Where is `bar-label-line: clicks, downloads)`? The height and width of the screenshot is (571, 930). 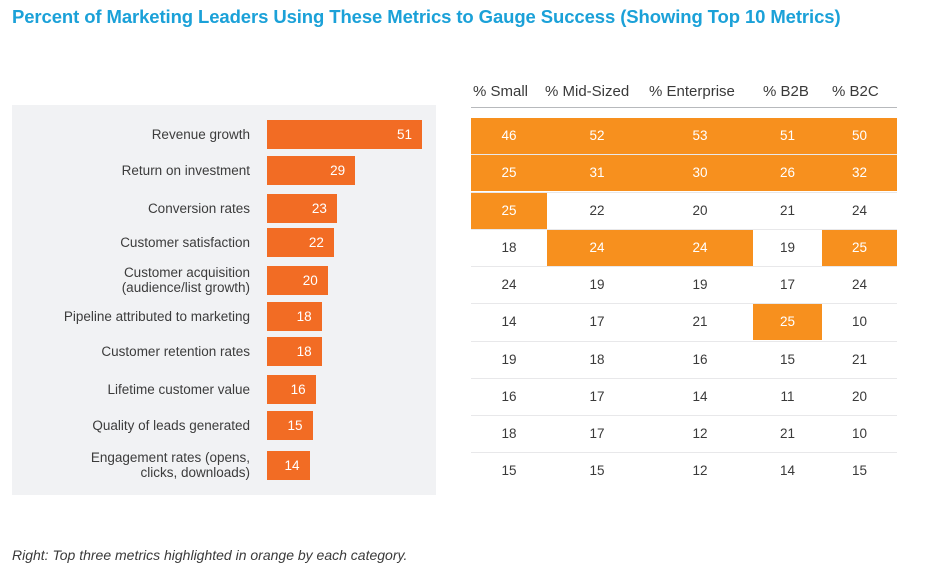 bar-label-line: clicks, downloads) is located at coordinates (195, 472).